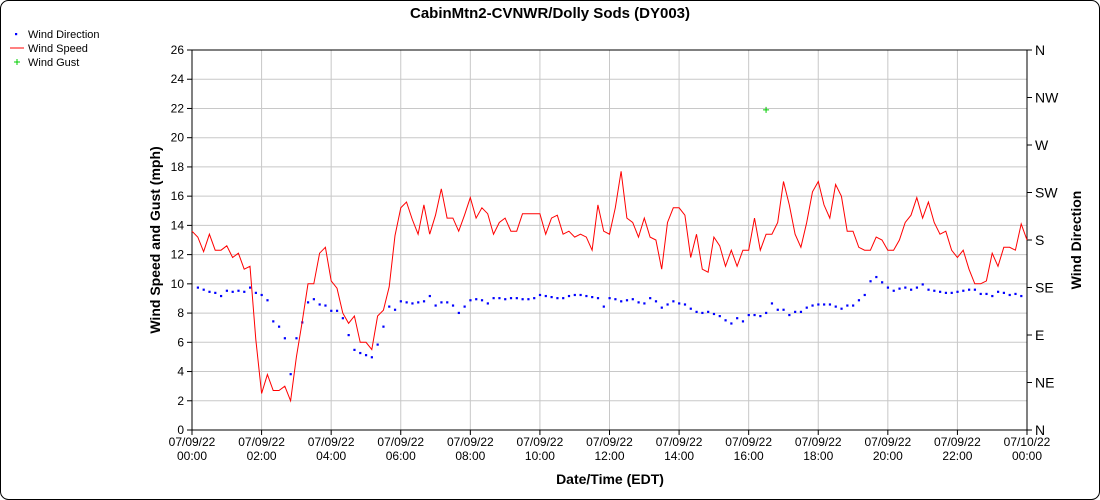 The width and height of the screenshot is (1100, 500). Describe the element at coordinates (178, 255) in the screenshot. I see `y-tick-label: 12` at that location.